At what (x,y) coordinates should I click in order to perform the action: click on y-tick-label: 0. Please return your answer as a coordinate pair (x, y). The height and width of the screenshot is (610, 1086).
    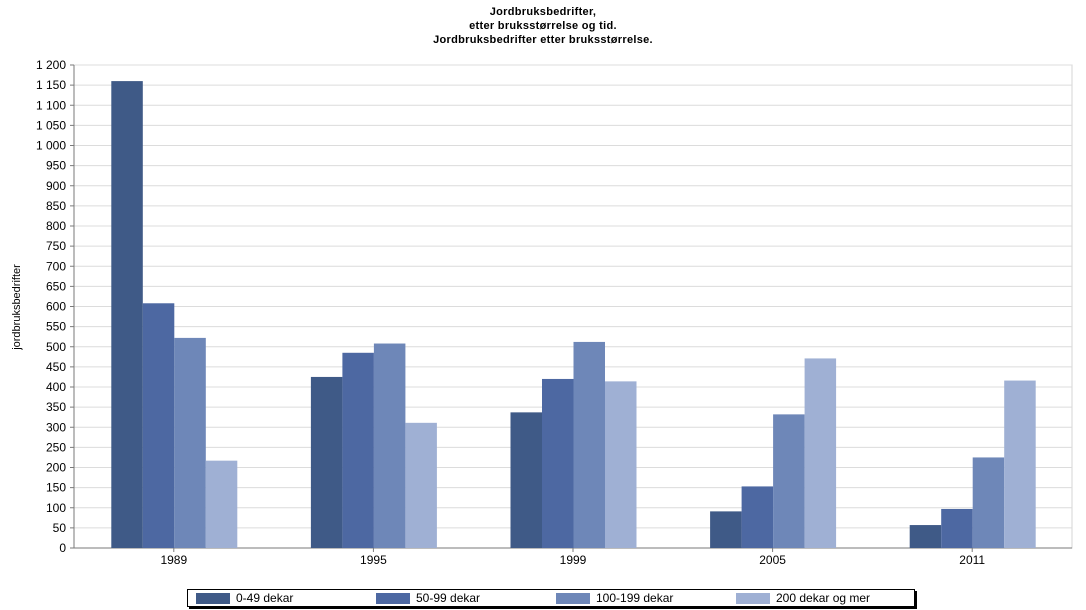
    Looking at the image, I should click on (62, 548).